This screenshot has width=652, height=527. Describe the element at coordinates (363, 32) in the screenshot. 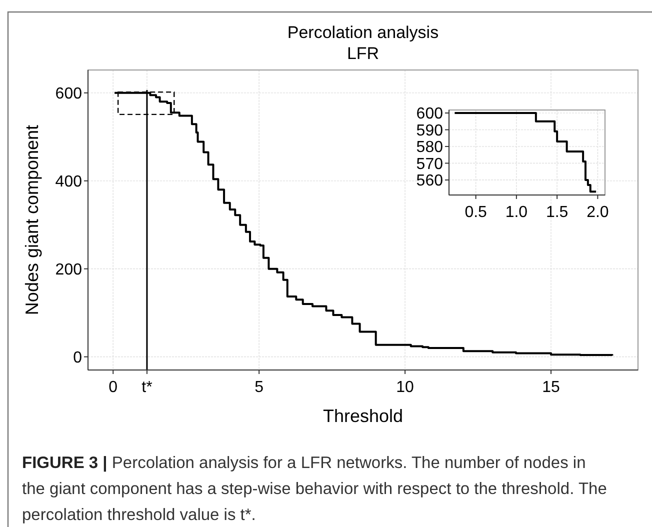

I see `chart-title: Percolation analysis` at that location.